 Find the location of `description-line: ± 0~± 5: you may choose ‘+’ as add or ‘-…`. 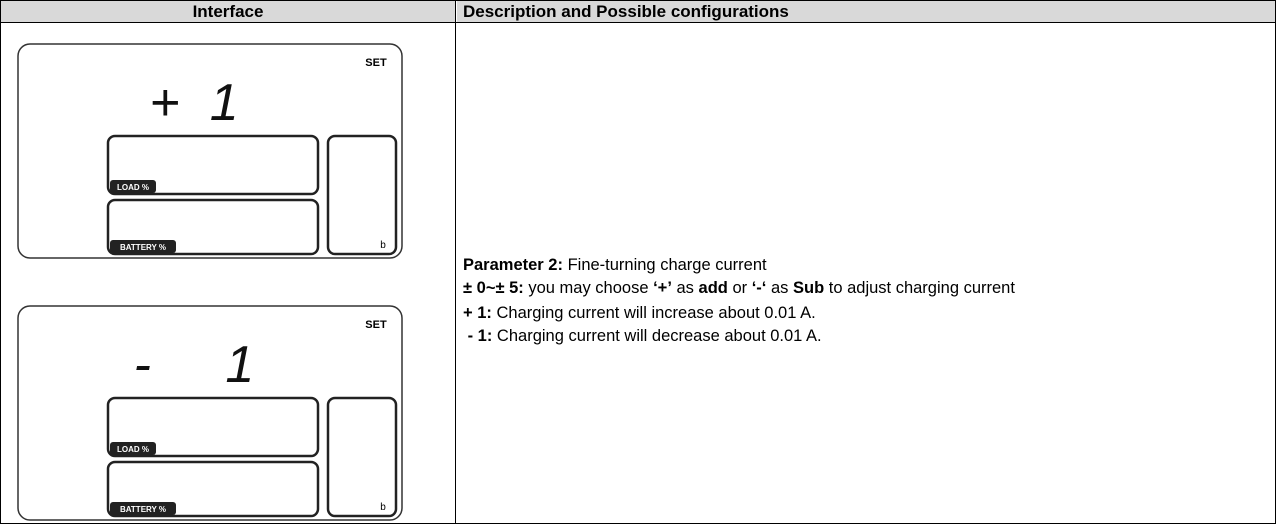

description-line: ± 0~± 5: you may choose ‘+’ as add or ‘-… is located at coordinates (739, 288).